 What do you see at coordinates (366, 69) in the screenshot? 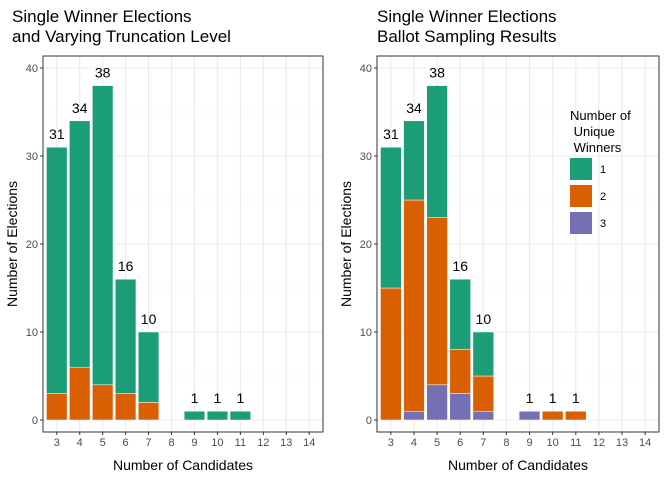
I see `y-tick-label: 40` at bounding box center [366, 69].